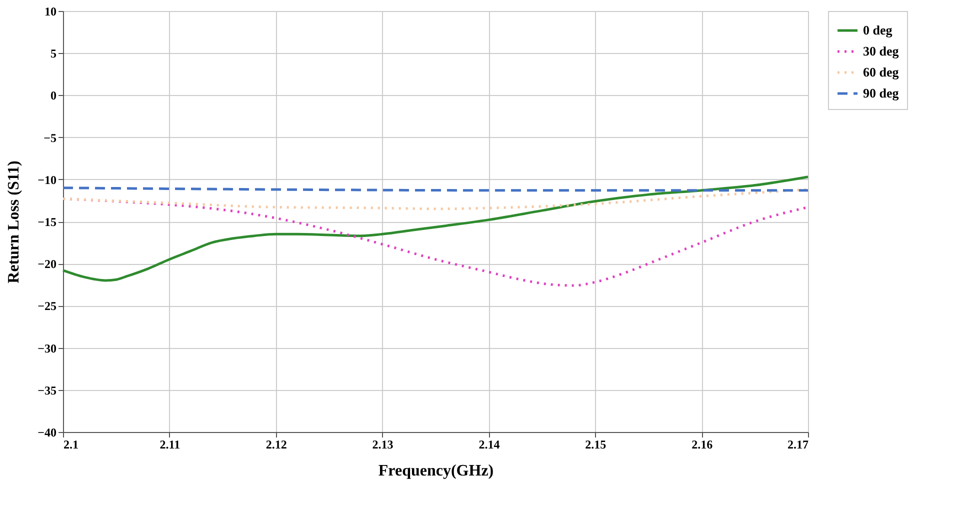 Image resolution: width=975 pixels, height=508 pixels. What do you see at coordinates (881, 72) in the screenshot?
I see `legend-label: 60 deg` at bounding box center [881, 72].